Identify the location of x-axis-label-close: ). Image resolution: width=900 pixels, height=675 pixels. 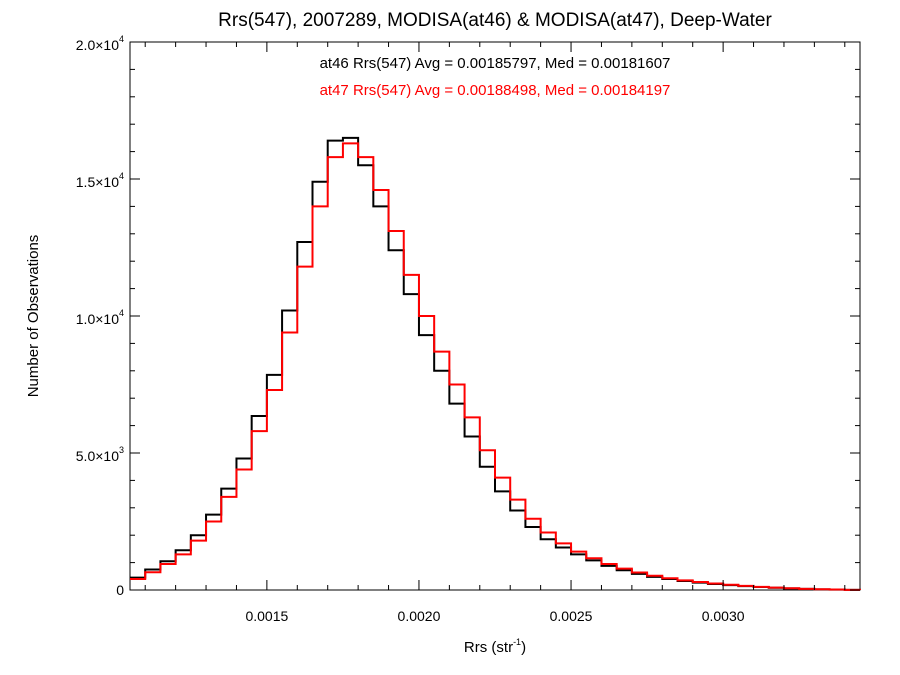
(523, 647).